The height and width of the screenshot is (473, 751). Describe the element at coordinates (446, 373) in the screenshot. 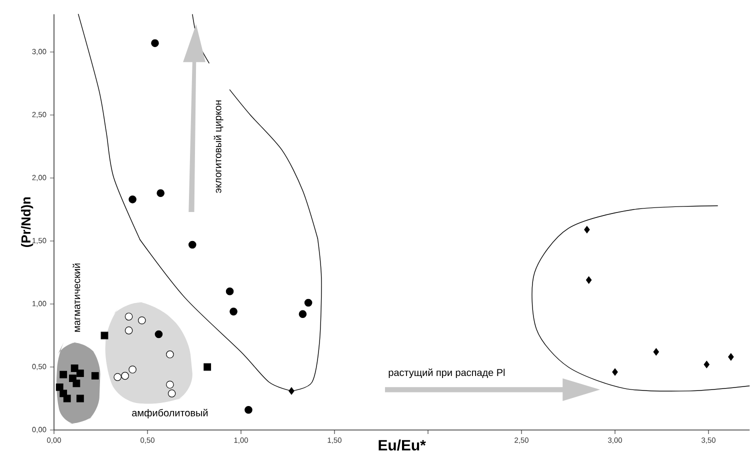

I see `annotation: растущий при распаде Pl` at that location.